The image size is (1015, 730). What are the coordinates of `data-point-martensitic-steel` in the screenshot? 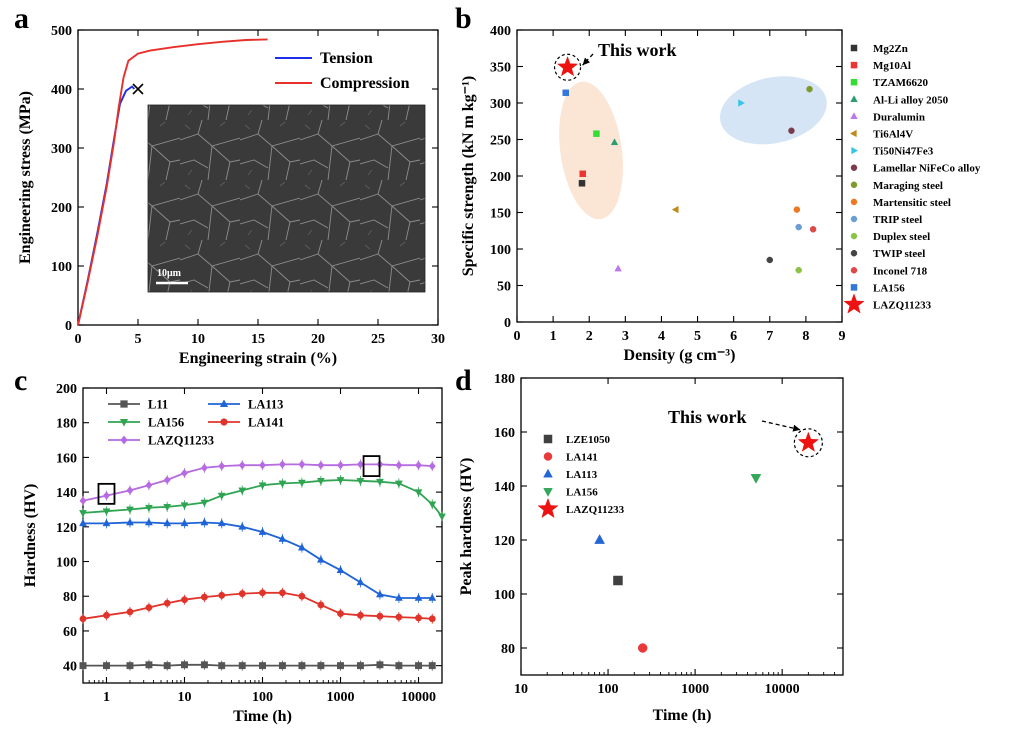 It's located at (797, 209).